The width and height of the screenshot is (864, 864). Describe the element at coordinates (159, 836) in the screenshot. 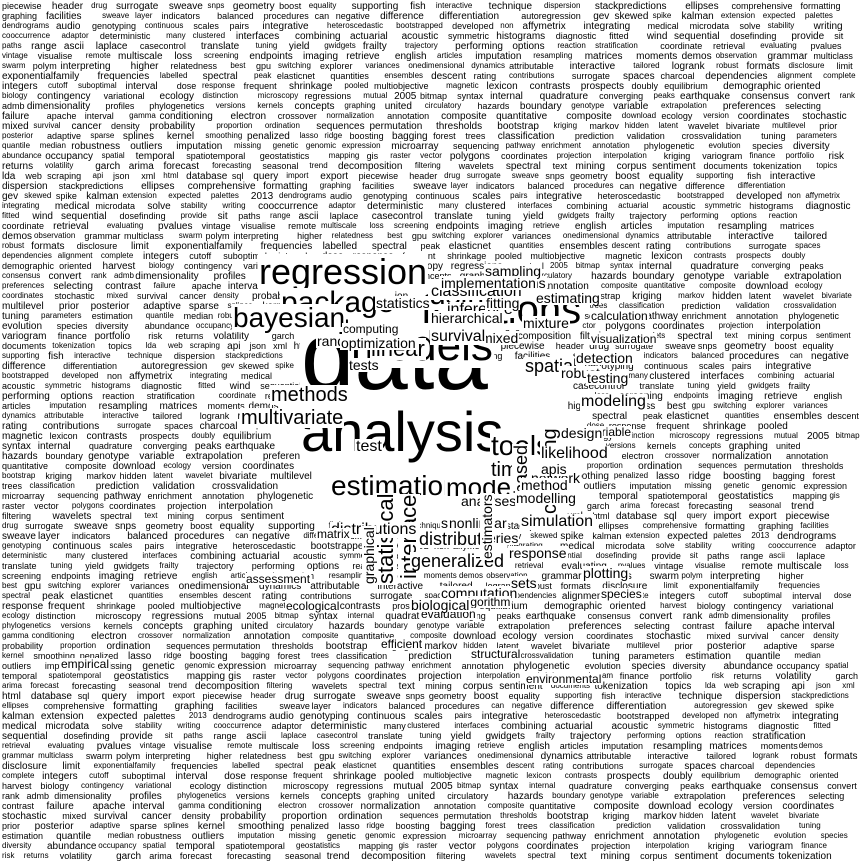

I see `cloud-word: robustness` at that location.